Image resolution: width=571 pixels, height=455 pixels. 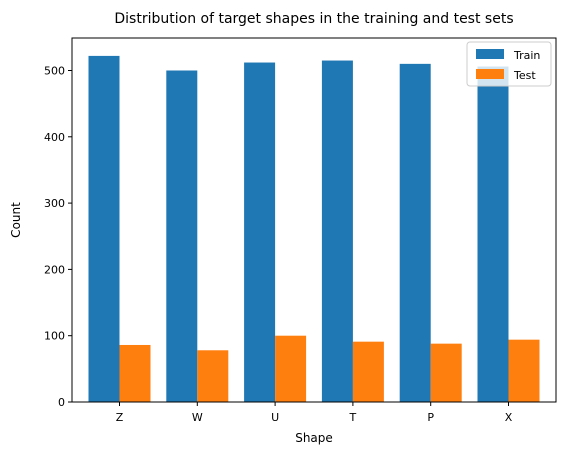 What do you see at coordinates (526, 55) in the screenshot?
I see `legend-label-train: Train` at bounding box center [526, 55].